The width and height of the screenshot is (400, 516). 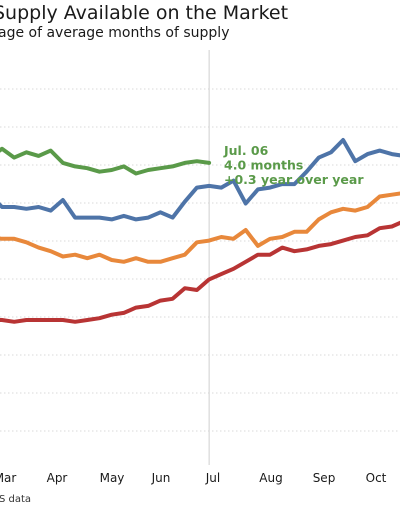 I want to click on annotation-value-text: 4.0 months, so click(x=263, y=165).